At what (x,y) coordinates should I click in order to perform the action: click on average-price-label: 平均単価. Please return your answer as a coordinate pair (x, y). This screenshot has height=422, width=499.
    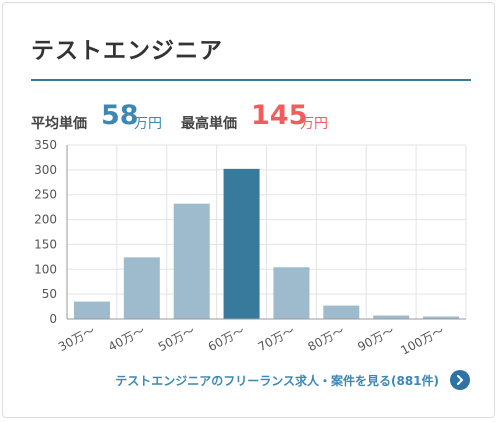
    Looking at the image, I should click on (59, 124).